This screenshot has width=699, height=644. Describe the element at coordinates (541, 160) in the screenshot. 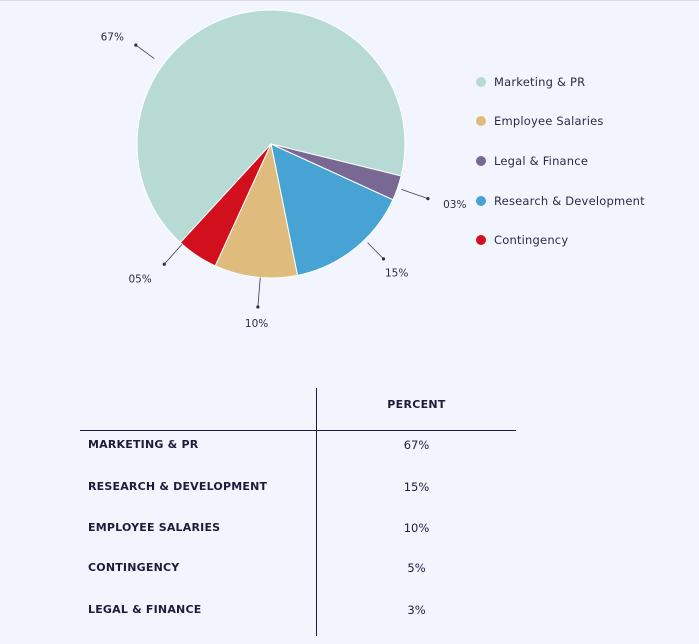

I see `legend-label: Legal & Finance` at that location.